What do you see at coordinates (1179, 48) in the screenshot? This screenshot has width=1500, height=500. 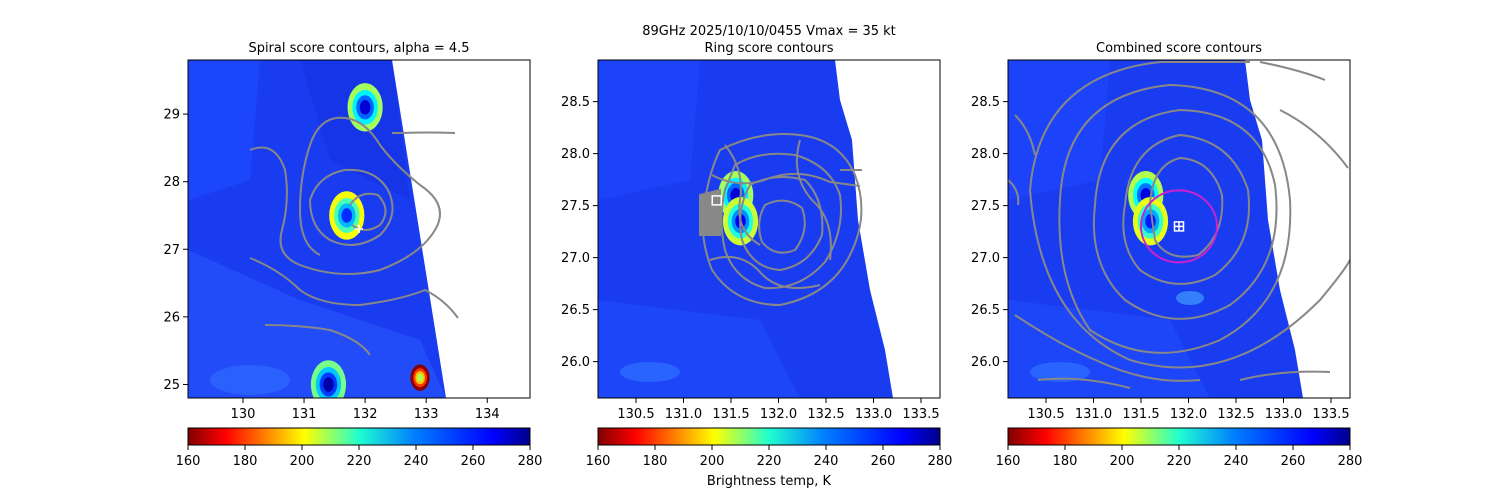 I see `panel-title: Combined score contours` at bounding box center [1179, 48].